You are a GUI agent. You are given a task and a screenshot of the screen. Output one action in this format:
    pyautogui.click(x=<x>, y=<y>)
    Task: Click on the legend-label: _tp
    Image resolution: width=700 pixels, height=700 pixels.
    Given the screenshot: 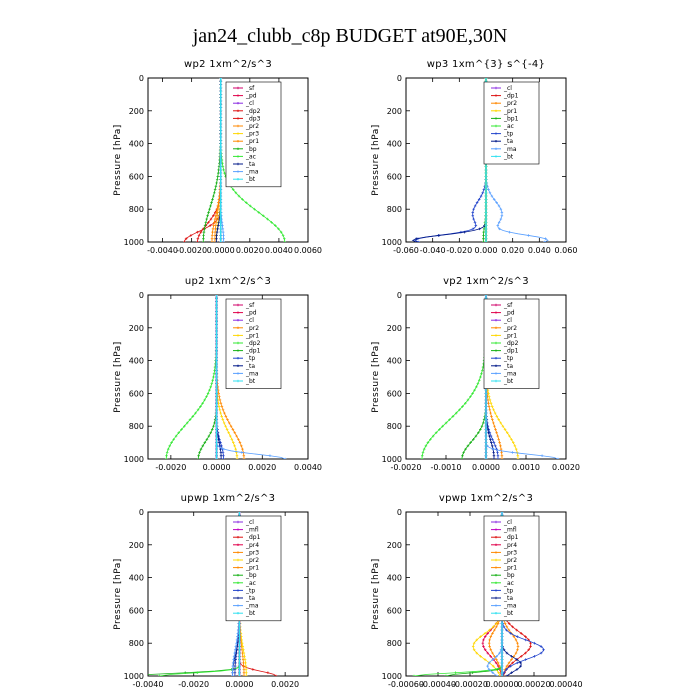 What is the action you would take?
    pyautogui.click(x=508, y=590)
    